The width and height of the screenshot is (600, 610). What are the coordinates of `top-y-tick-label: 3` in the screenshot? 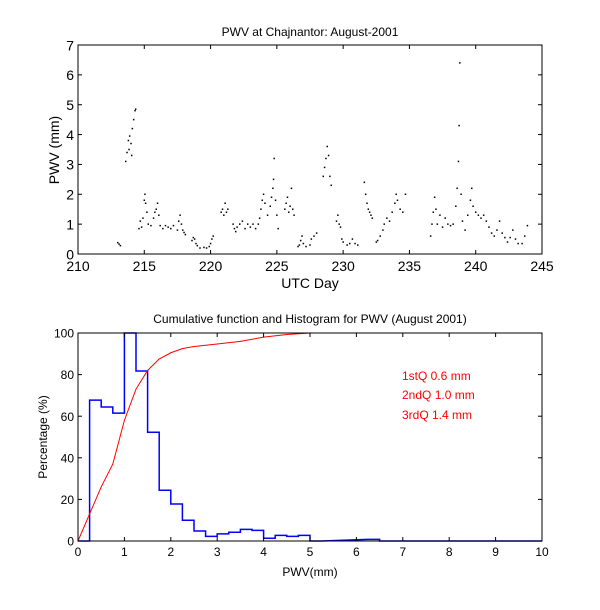 It's located at (70, 165).